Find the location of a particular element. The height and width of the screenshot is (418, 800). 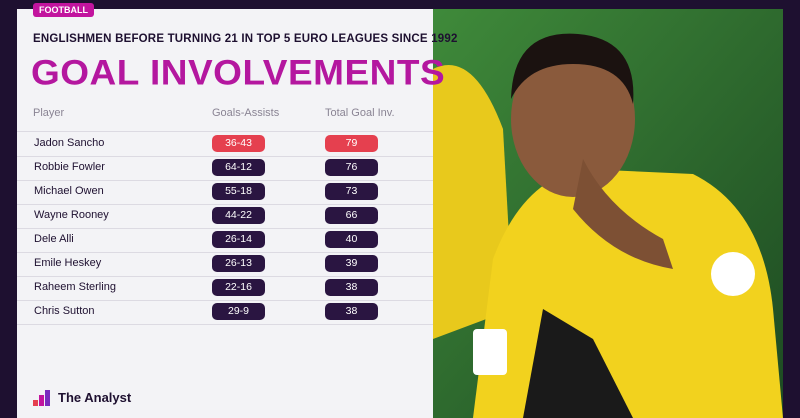

column-header: Player is located at coordinates (49, 113).